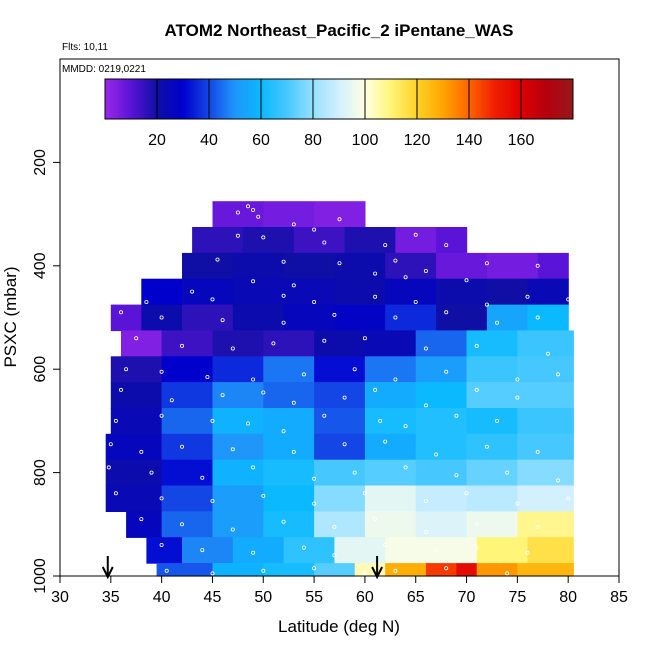 This screenshot has width=650, height=650. I want to click on colorbar-tick-label: 80, so click(313, 140).